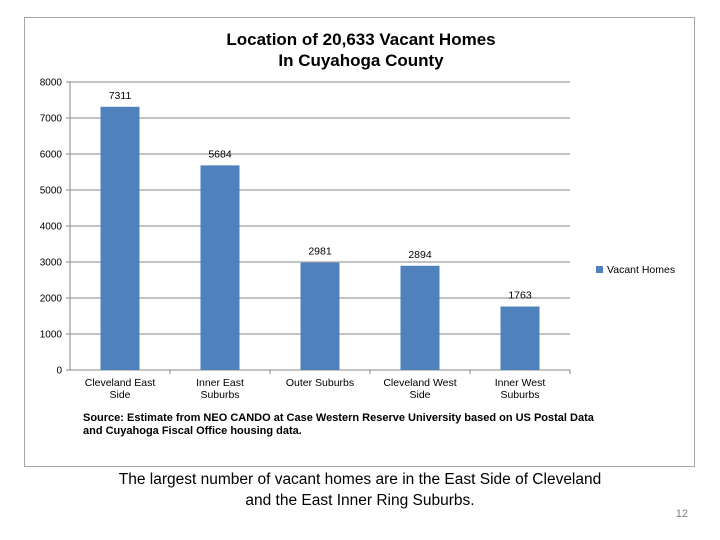 Image resolution: width=720 pixels, height=540 pixels. I want to click on category-label-2-line-2: Suburbs, so click(219, 395).